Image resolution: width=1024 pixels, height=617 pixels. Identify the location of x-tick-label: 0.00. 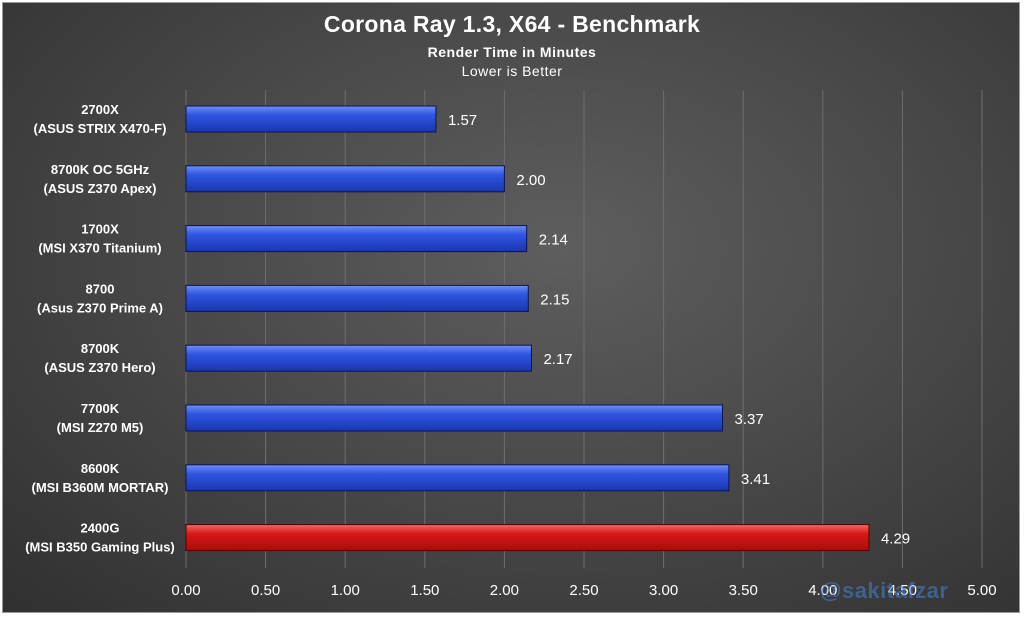
(185, 590).